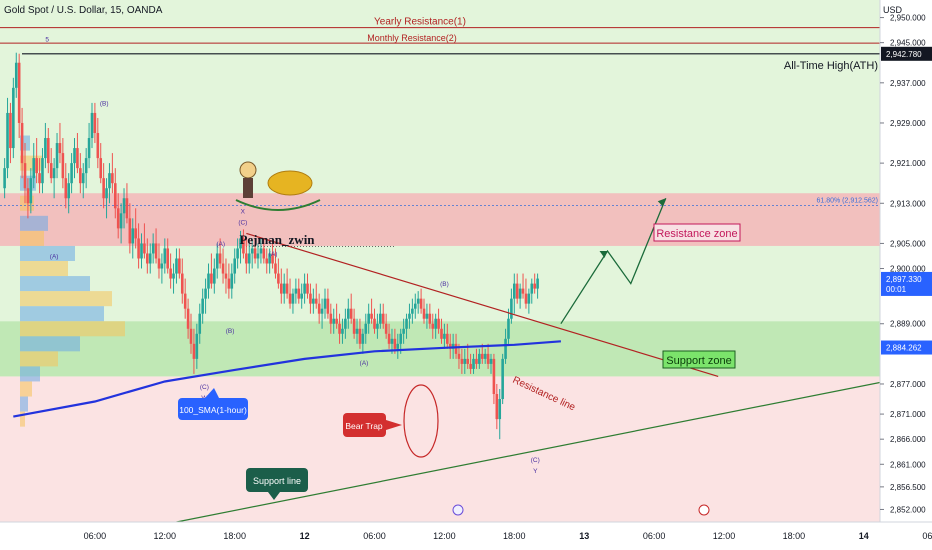  What do you see at coordinates (277, 481) in the screenshot?
I see `support-line-label: Support line` at bounding box center [277, 481].